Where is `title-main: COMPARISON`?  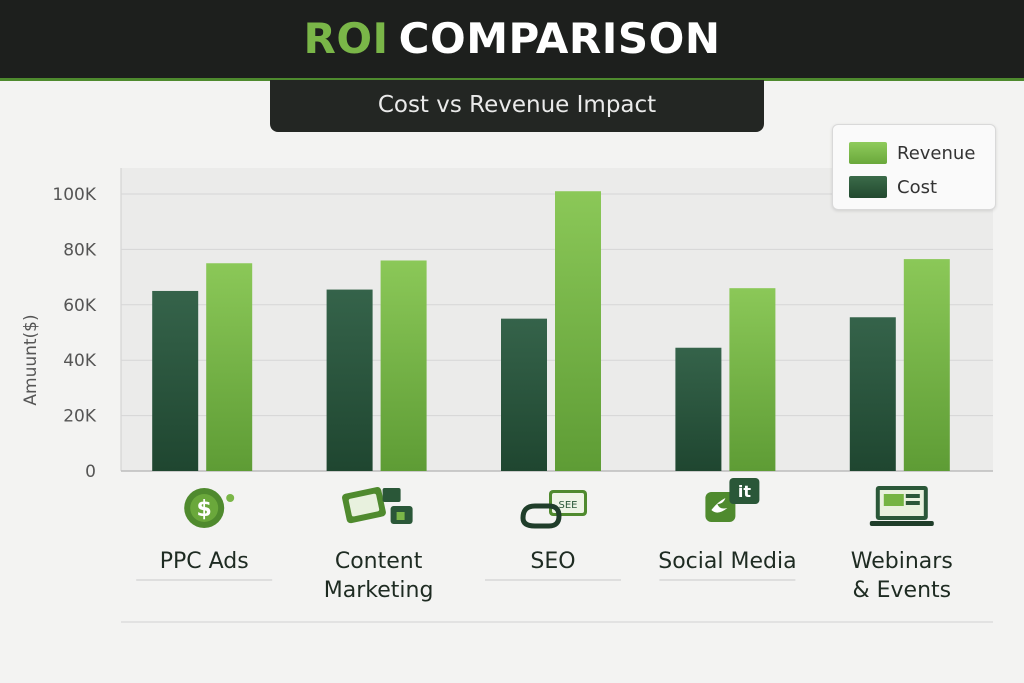
title-main: COMPARISON is located at coordinates (559, 38).